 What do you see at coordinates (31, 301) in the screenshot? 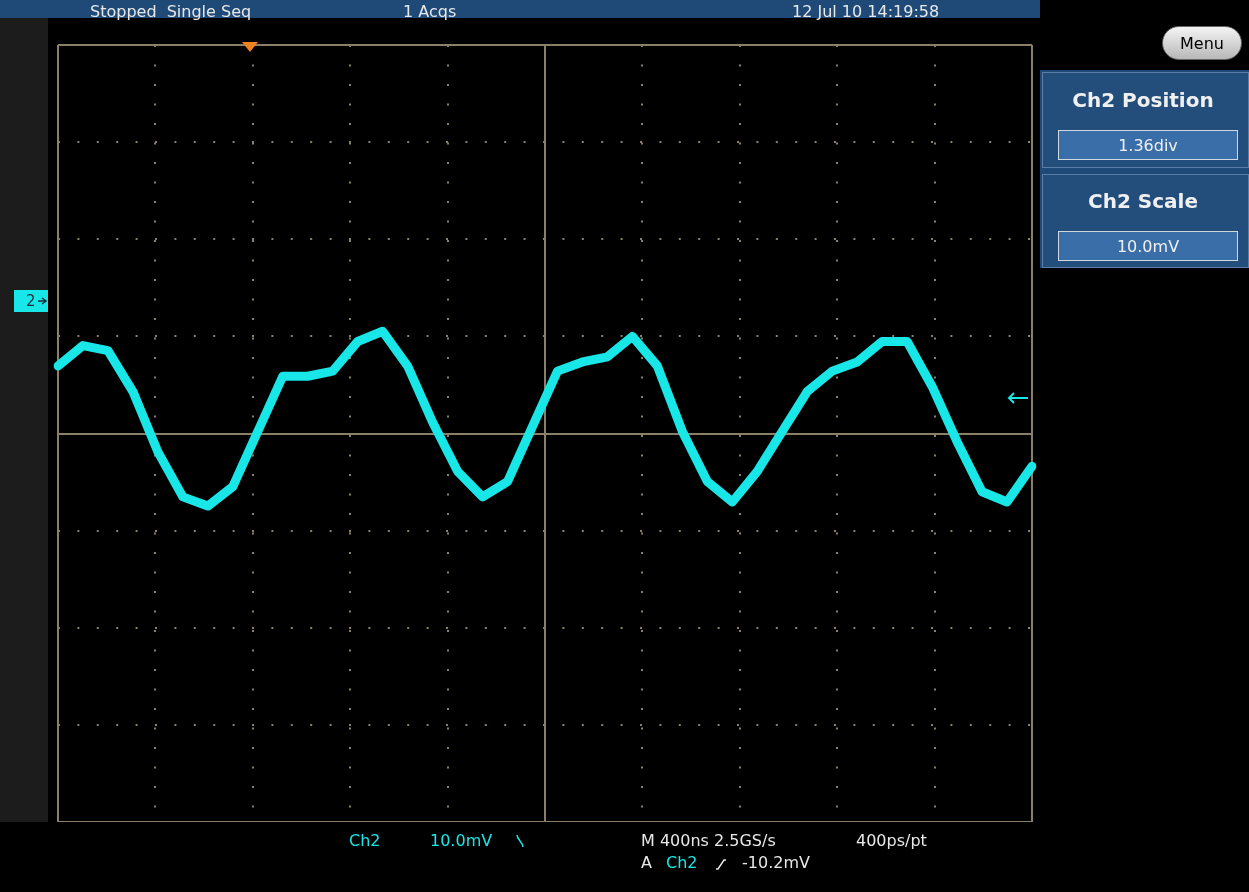
I see `text: 2` at bounding box center [31, 301].